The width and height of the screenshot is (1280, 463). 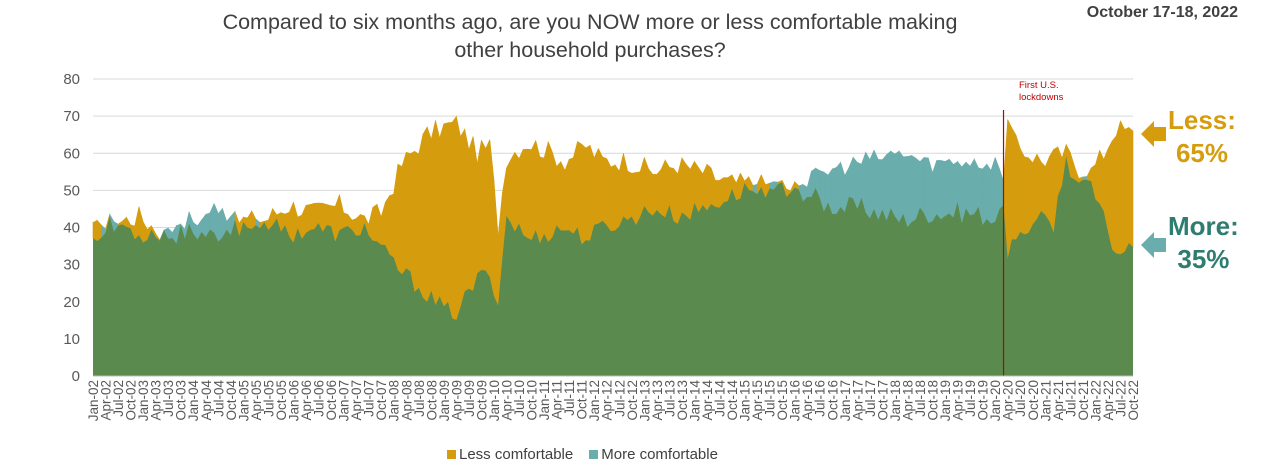 I want to click on callout-arrows, so click(x=1153, y=189).